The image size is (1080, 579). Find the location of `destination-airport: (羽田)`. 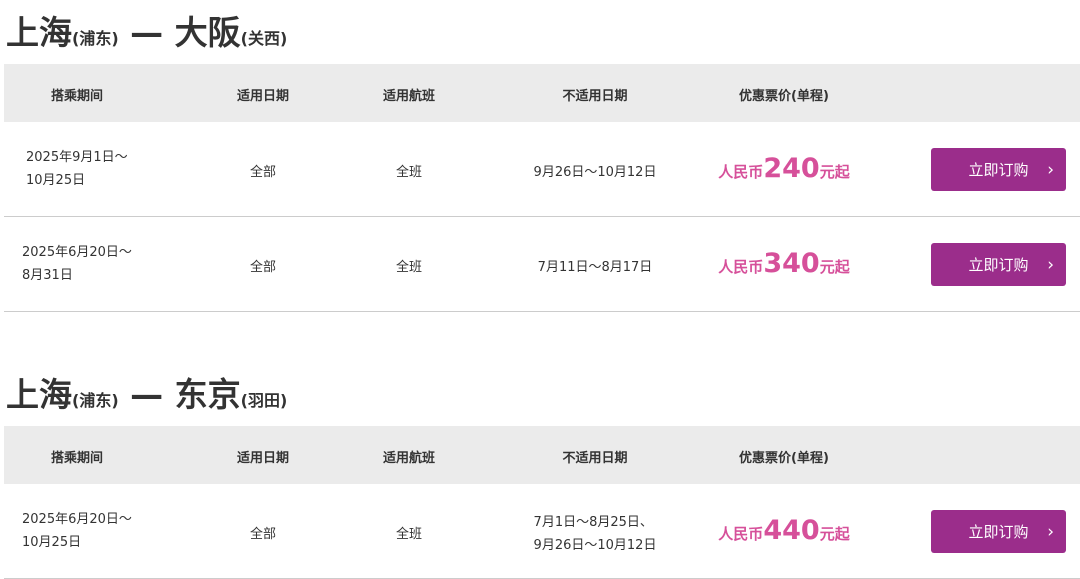

destination-airport: (羽田) is located at coordinates (264, 400).